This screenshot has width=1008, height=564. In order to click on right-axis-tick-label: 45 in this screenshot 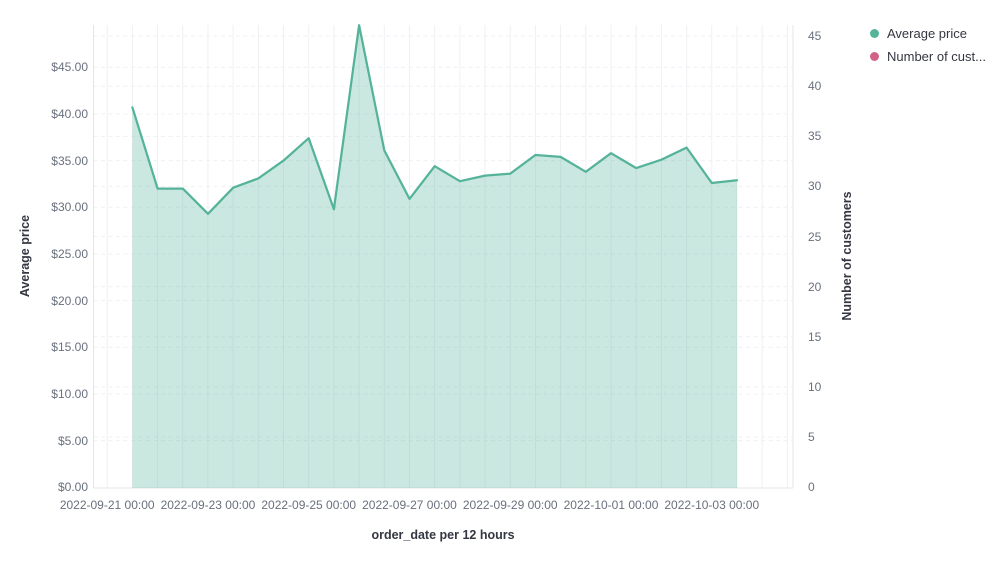, I will do `click(815, 36)`.